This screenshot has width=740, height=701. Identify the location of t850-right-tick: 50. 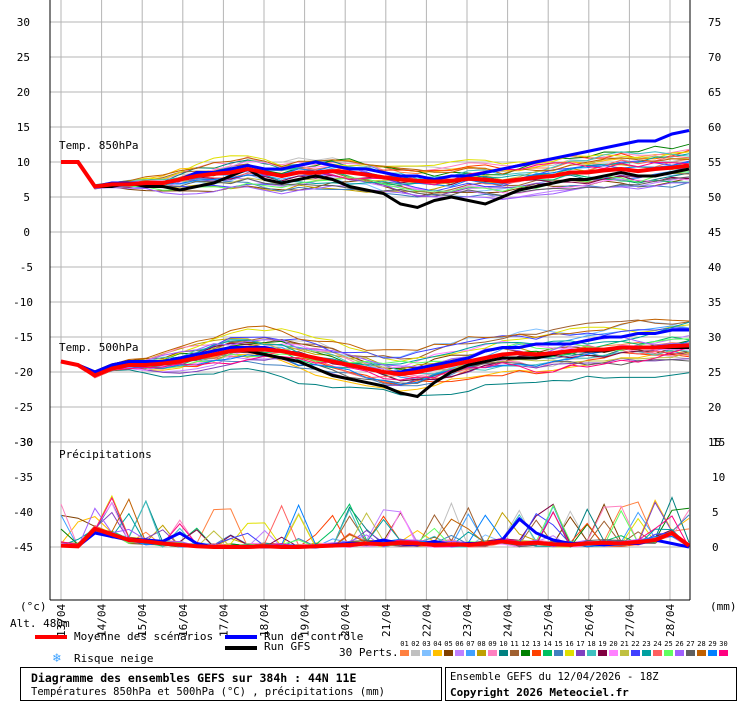
(714, 197).